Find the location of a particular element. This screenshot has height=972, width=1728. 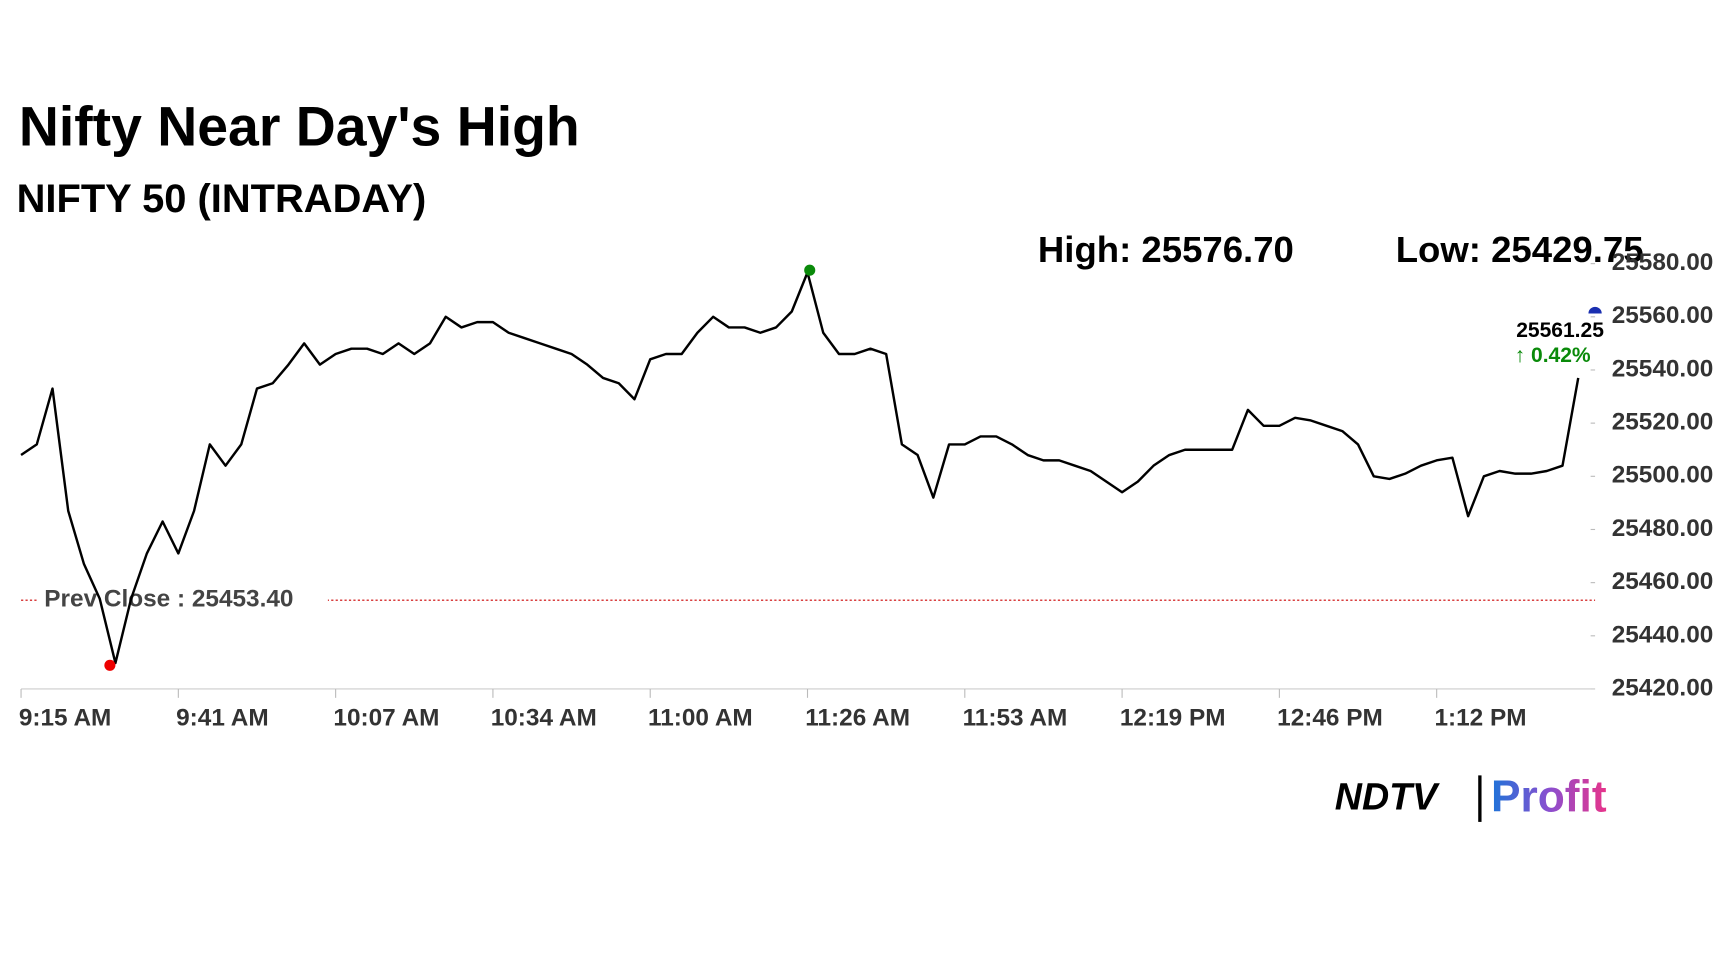

x-tick-label: 1:12 PM is located at coordinates (1480, 717).